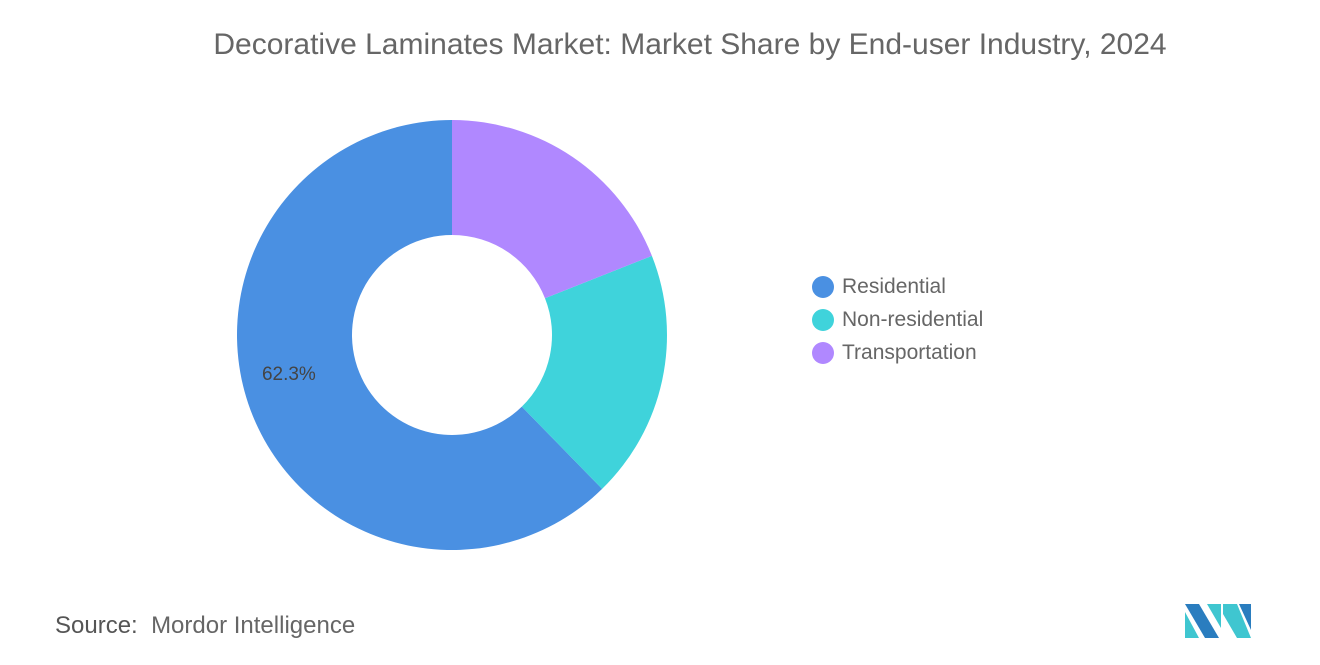  I want to click on legend-item: Non-residential, so click(897, 319).